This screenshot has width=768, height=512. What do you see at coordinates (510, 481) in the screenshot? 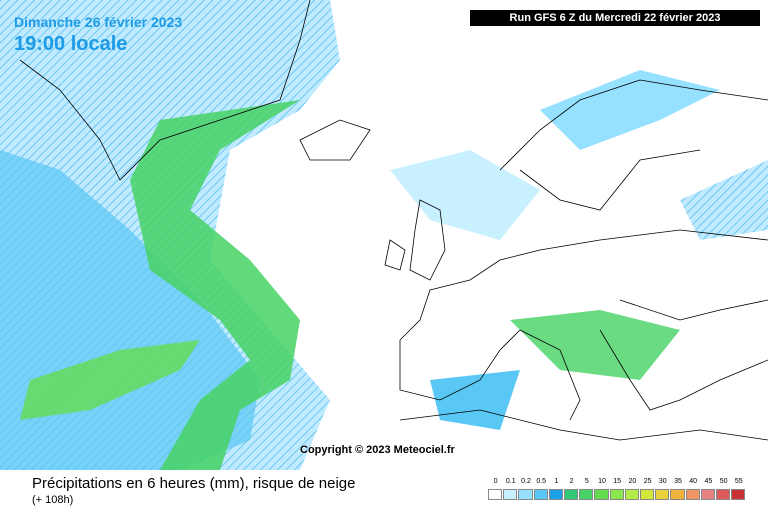
I see `legend-label: 0.1` at bounding box center [510, 481].